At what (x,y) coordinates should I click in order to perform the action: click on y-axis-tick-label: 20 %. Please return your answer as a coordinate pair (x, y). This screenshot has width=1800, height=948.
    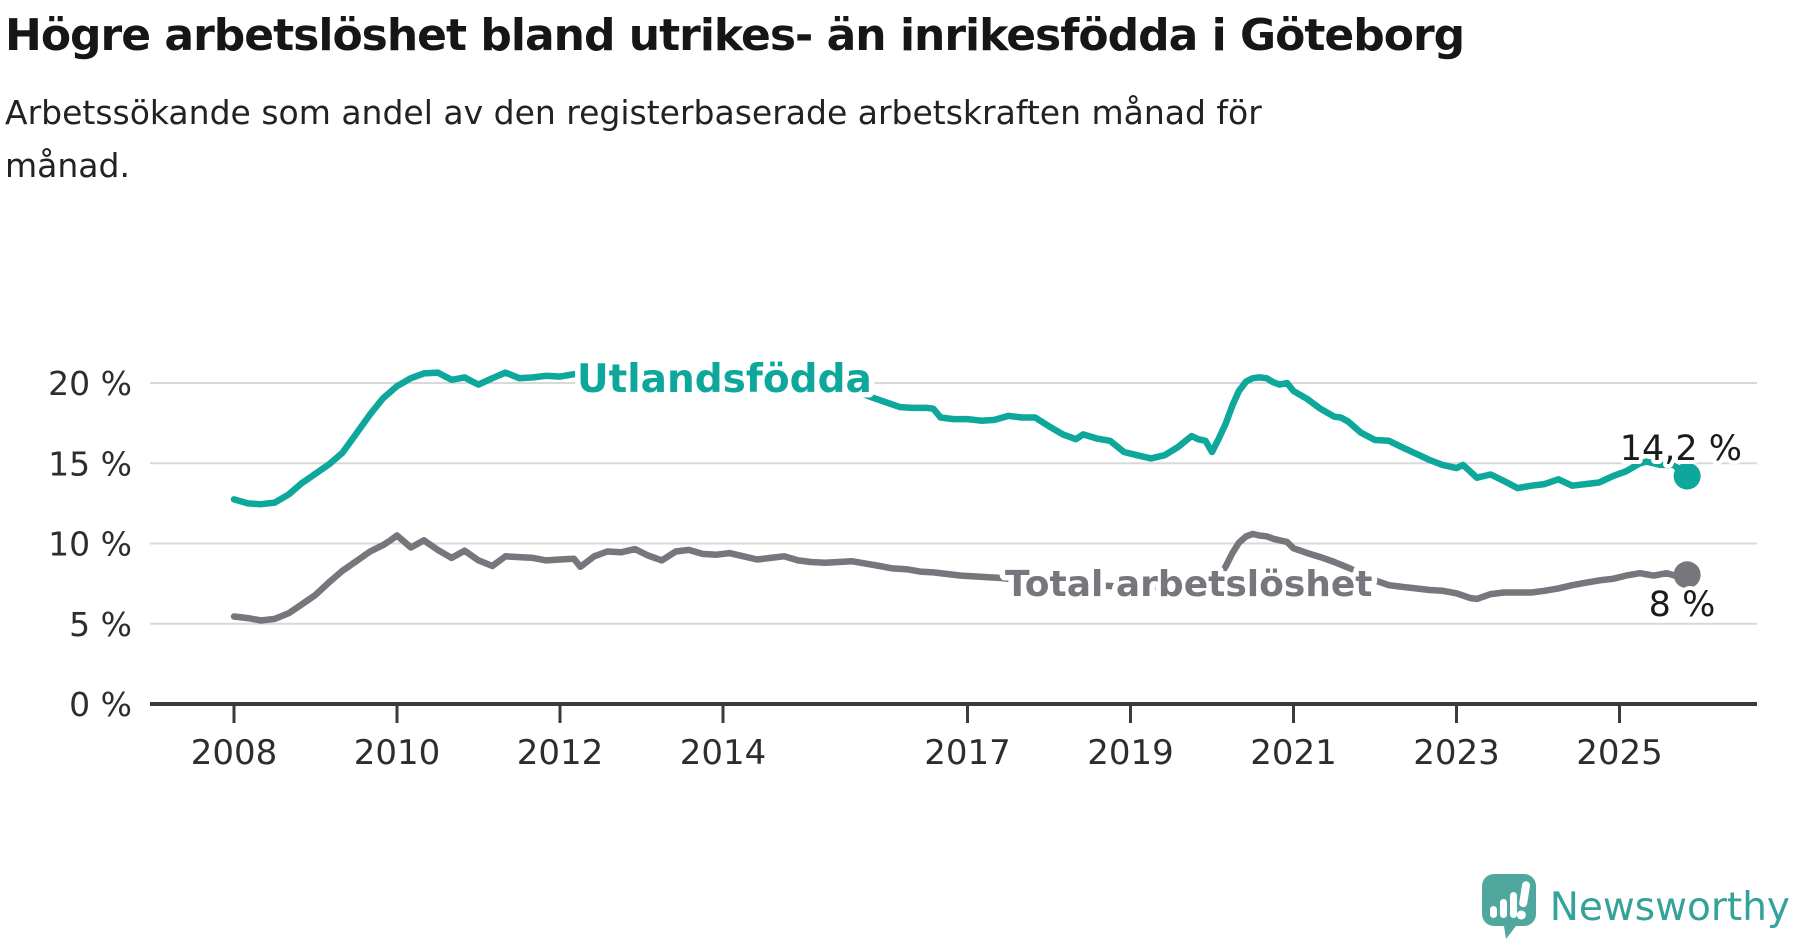
    Looking at the image, I should click on (90, 383).